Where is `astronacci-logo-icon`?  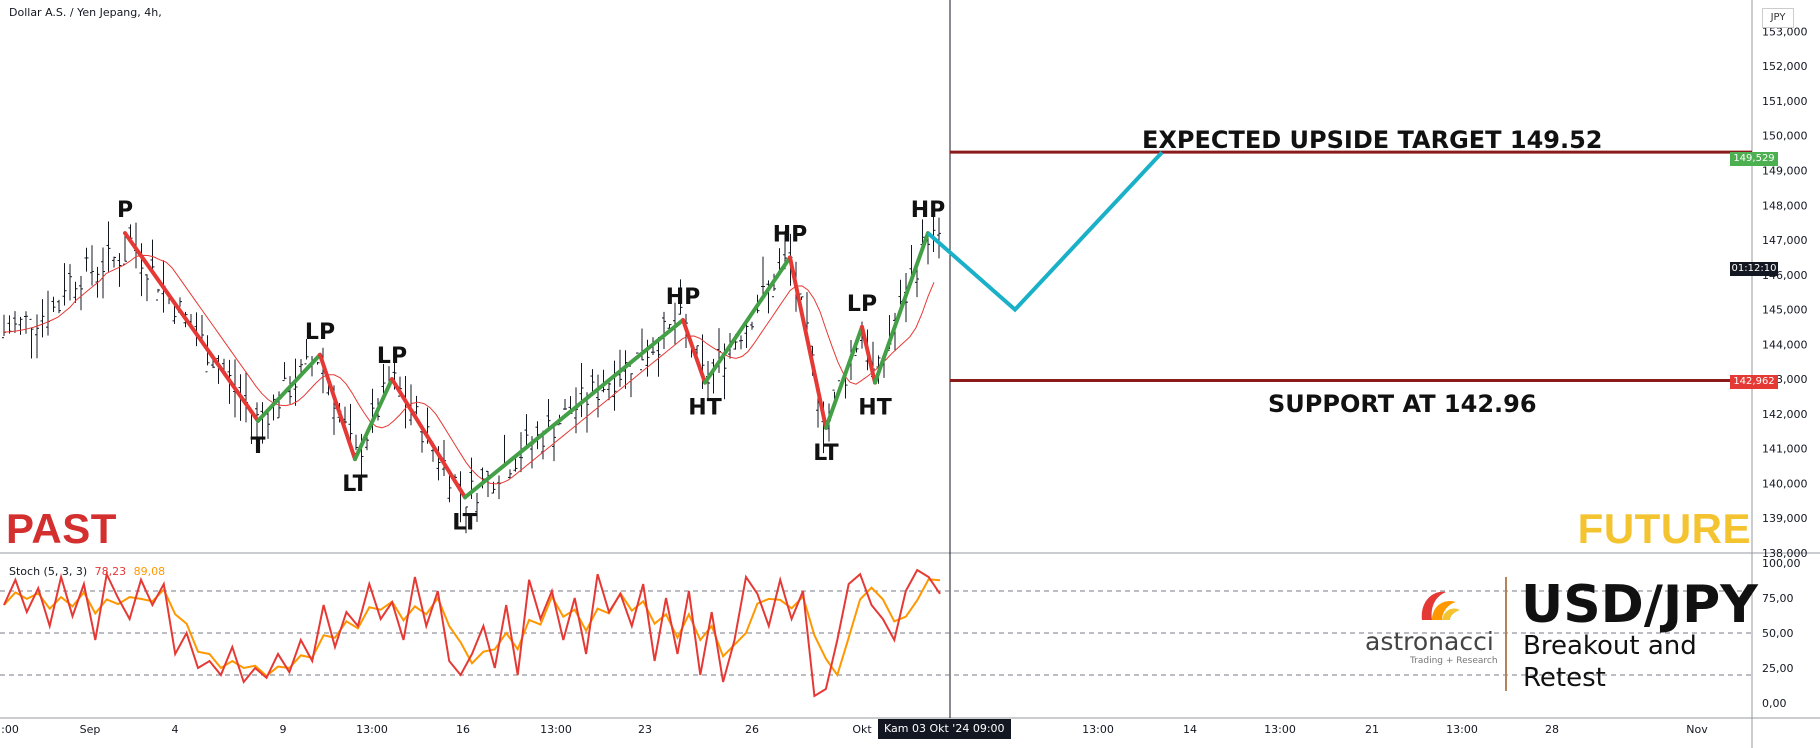
astronacci-logo-icon is located at coordinates (1440, 605).